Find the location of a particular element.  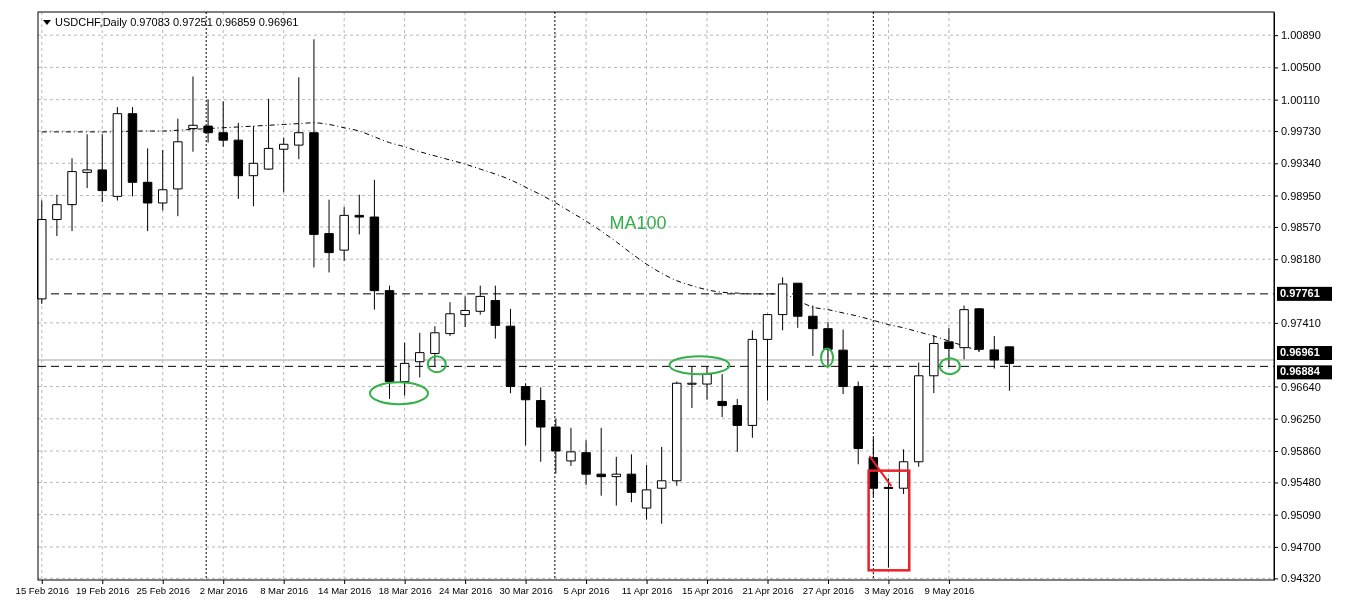

y-tick-label: 0.95860 is located at coordinates (1301, 451).